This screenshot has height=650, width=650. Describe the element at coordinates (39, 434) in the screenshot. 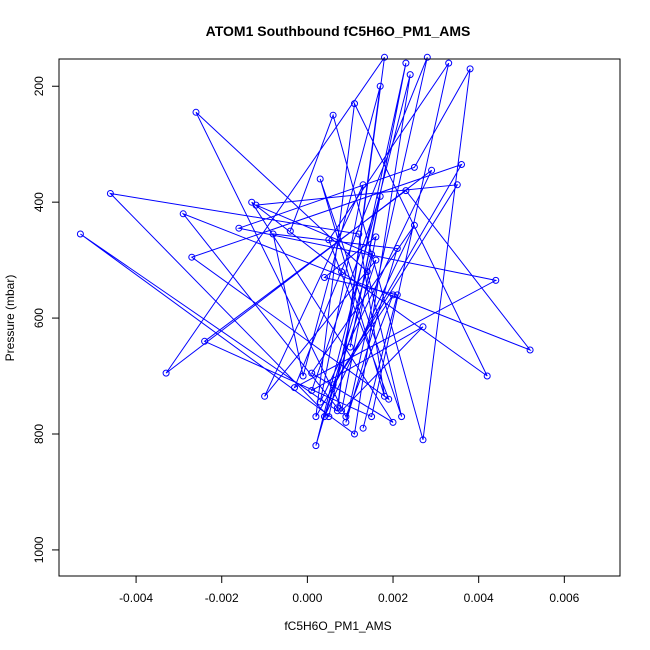

I see `y-tick-label: 800` at that location.